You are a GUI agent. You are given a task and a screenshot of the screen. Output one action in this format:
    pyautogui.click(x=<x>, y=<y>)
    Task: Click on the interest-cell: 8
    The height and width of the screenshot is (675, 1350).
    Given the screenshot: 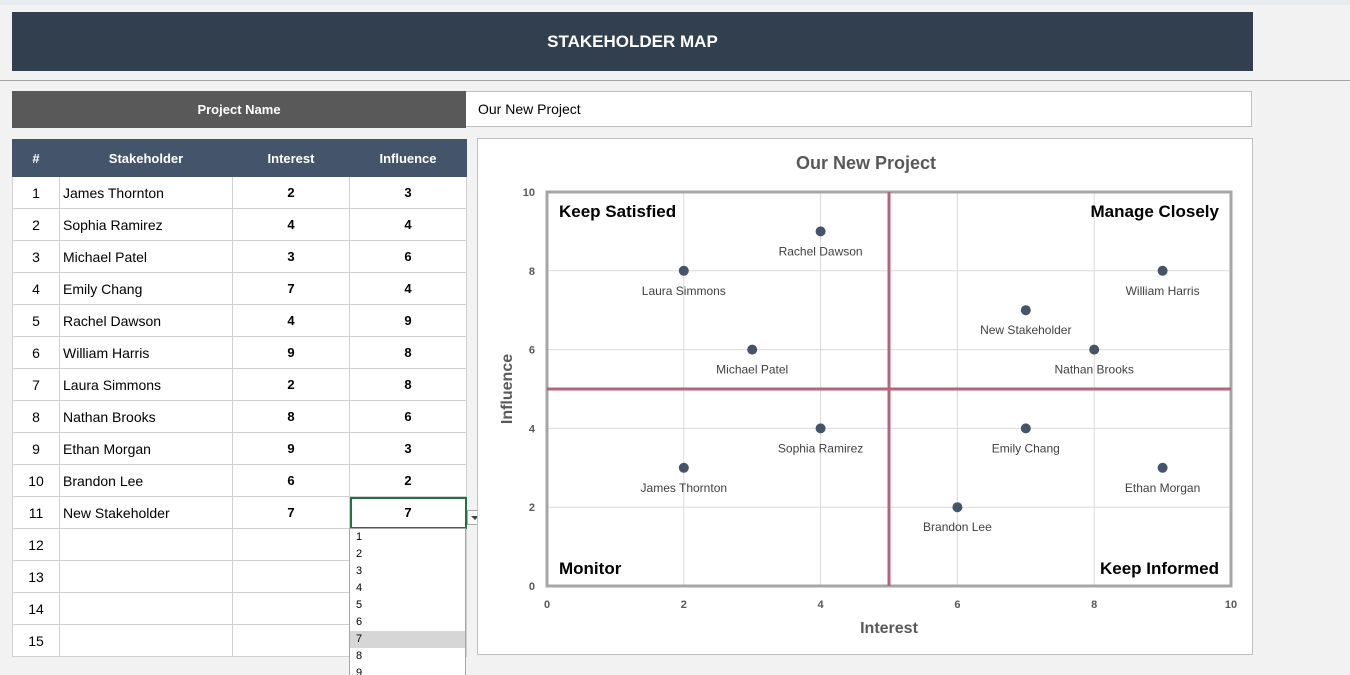 What is the action you would take?
    pyautogui.click(x=291, y=416)
    